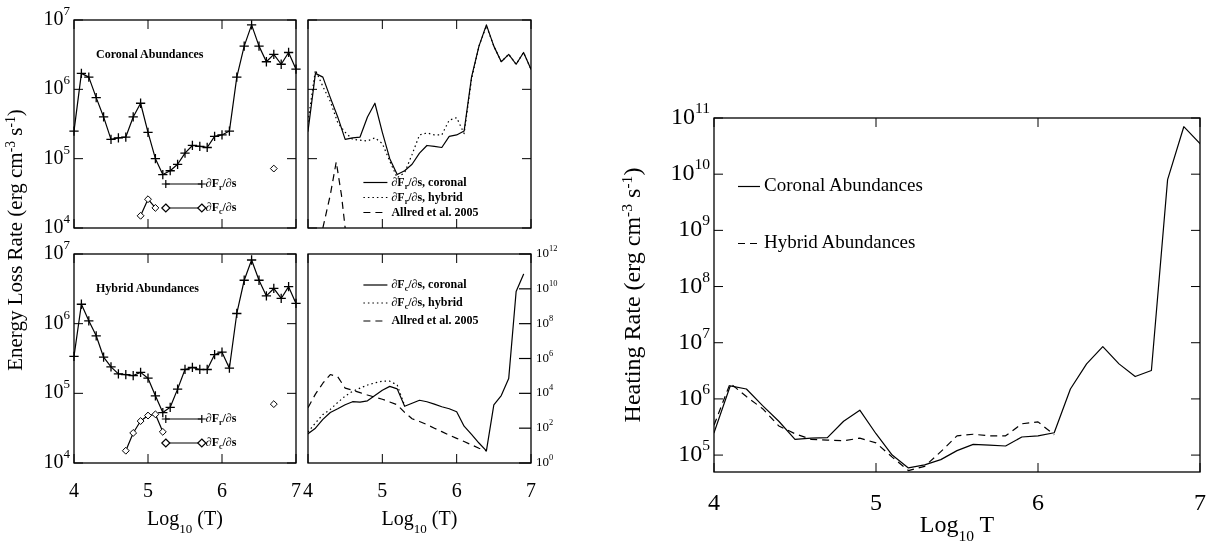  What do you see at coordinates (150, 54) in the screenshot?
I see `annotation: Coronal Abundances` at bounding box center [150, 54].